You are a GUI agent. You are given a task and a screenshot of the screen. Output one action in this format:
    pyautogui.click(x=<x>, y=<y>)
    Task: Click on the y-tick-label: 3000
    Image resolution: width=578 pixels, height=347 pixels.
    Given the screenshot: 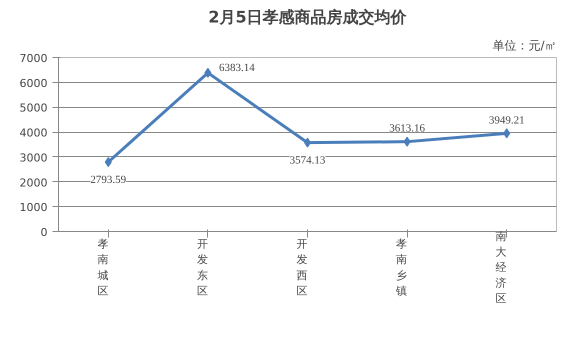 What is the action you would take?
    pyautogui.click(x=34, y=157)
    